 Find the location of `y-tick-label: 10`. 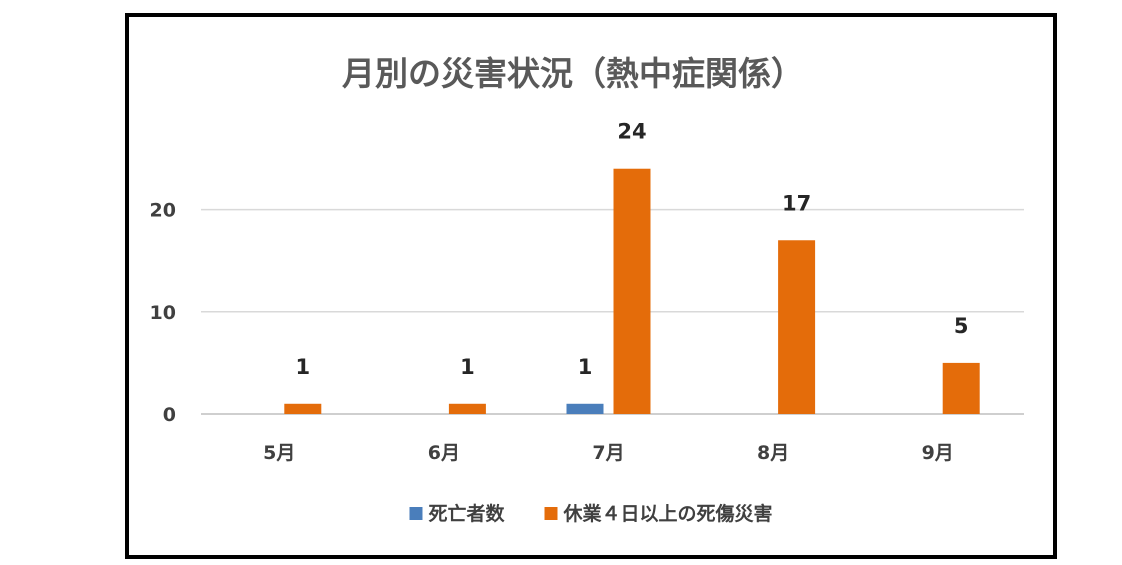

y-tick-label: 10 is located at coordinates (163, 313).